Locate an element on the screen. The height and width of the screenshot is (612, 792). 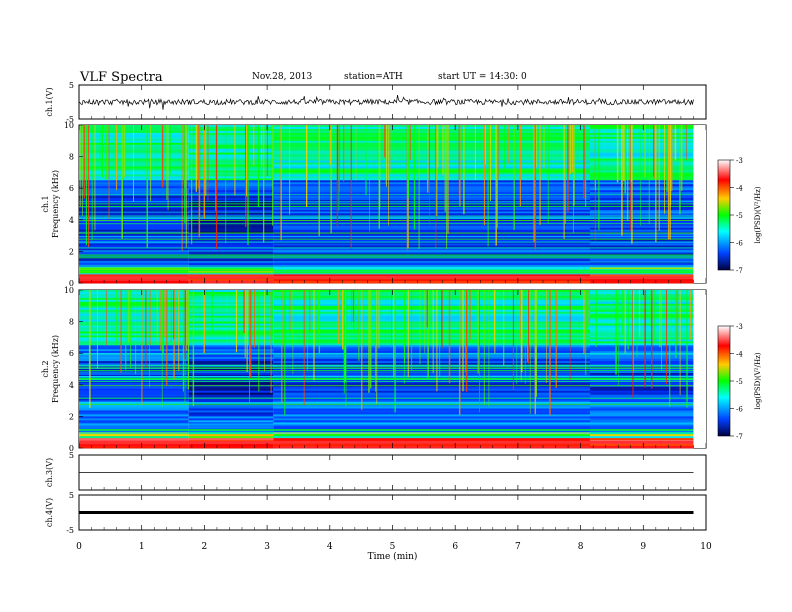
colorbar-tick-label: -6 is located at coordinates (739, 410).